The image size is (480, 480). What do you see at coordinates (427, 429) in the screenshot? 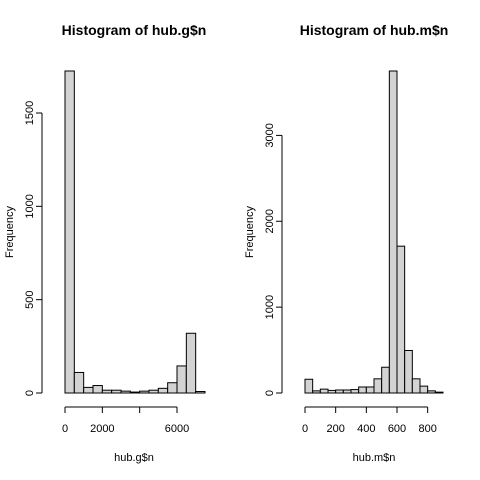
I see `x-tick-label: 800` at bounding box center [427, 429].